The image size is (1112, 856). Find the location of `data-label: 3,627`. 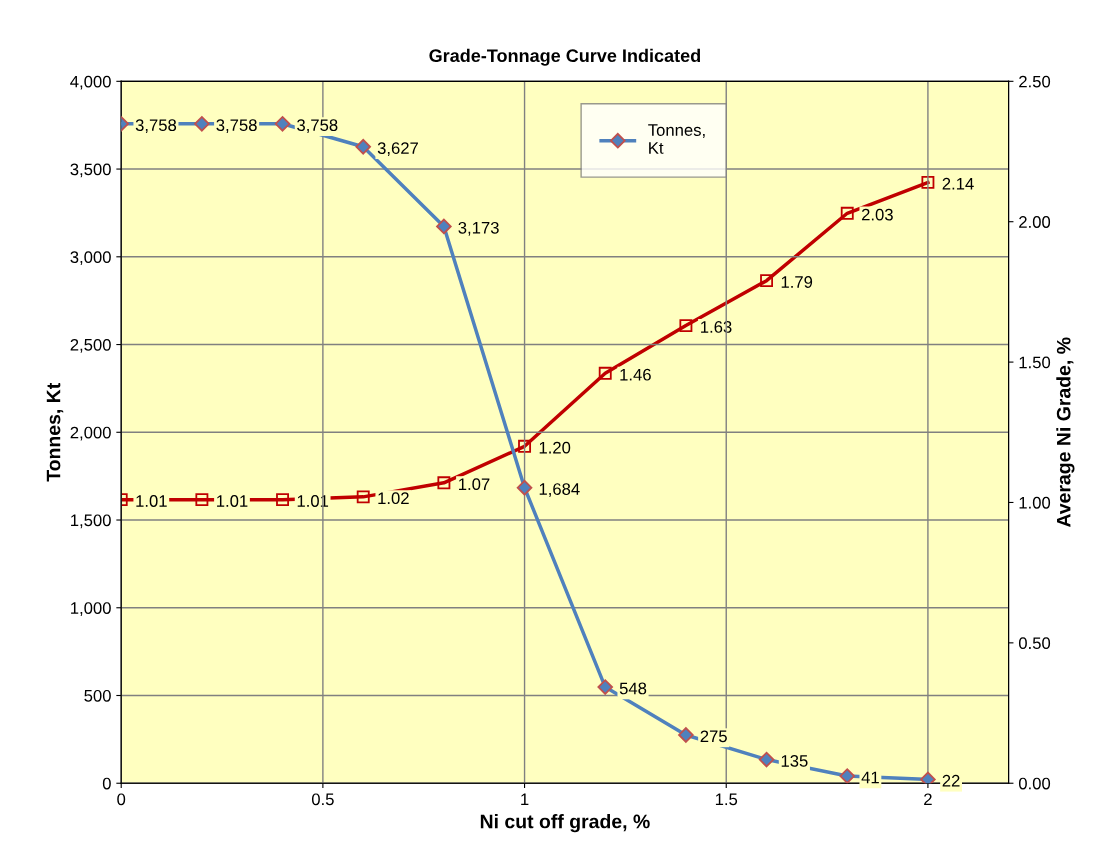

data-label: 3,627 is located at coordinates (397, 149).